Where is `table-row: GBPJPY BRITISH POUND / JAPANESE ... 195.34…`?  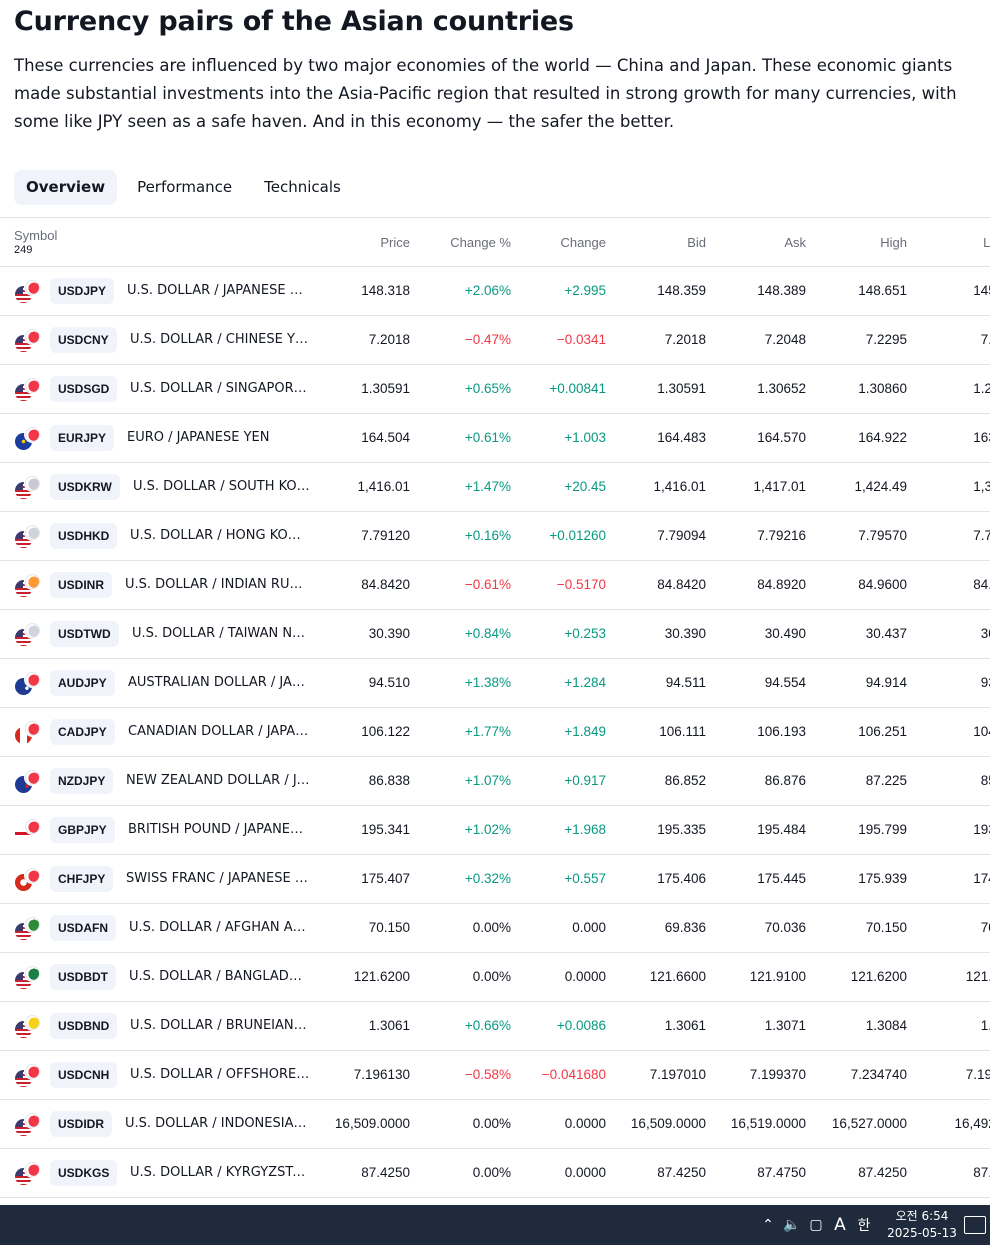
table-row: GBPJPY BRITISH POUND / JAPANESE ... 195.34… is located at coordinates (495, 830).